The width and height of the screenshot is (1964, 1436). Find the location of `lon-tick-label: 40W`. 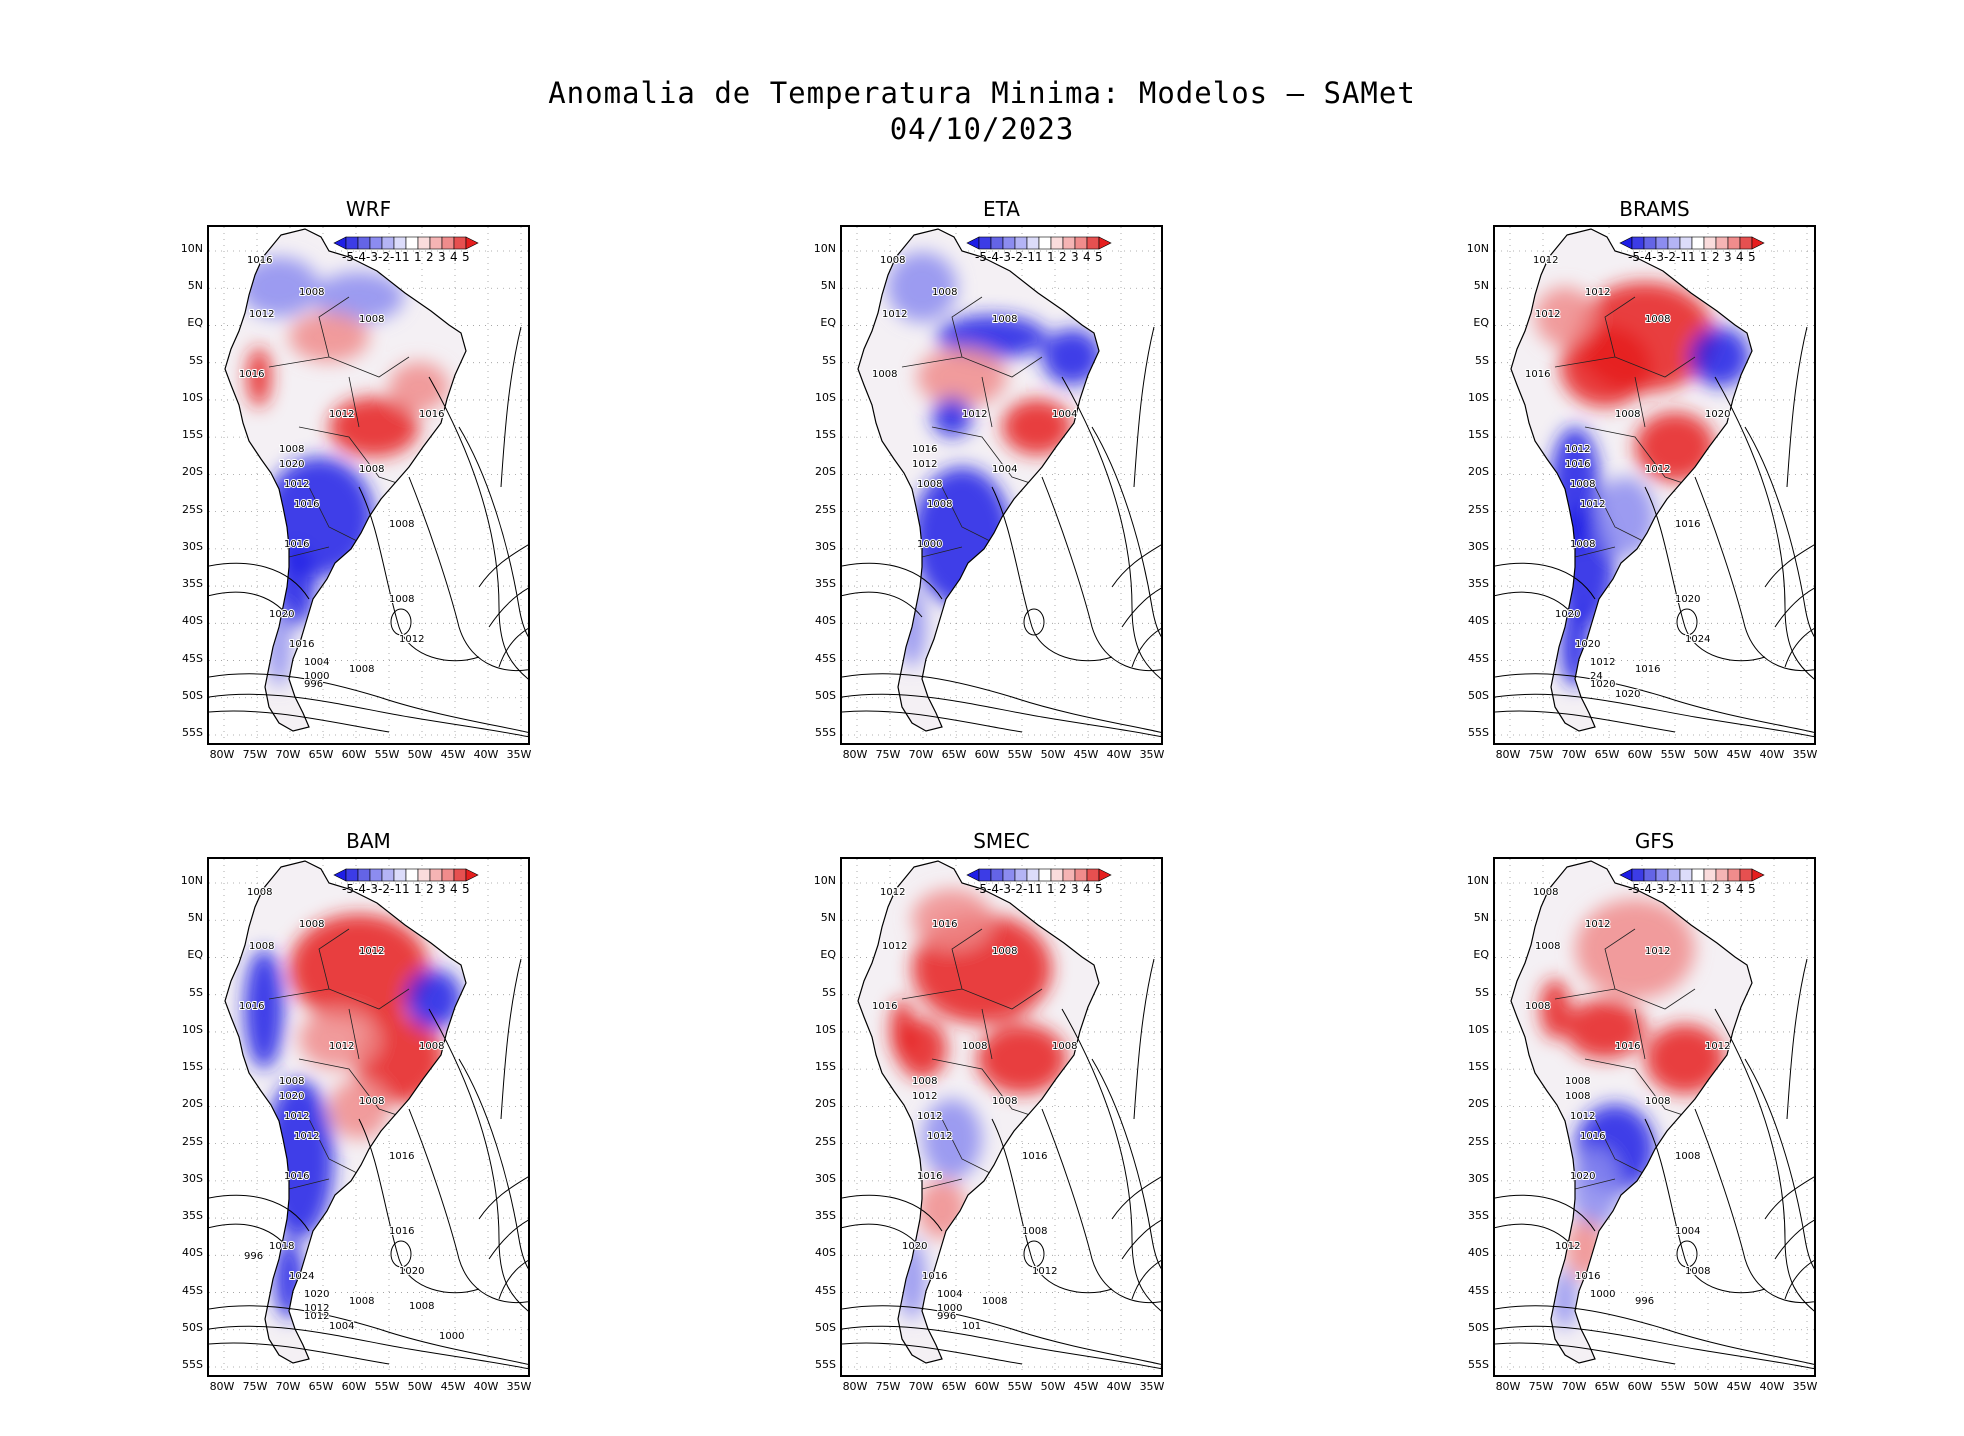

lon-tick-label: 40W is located at coordinates (1119, 754).